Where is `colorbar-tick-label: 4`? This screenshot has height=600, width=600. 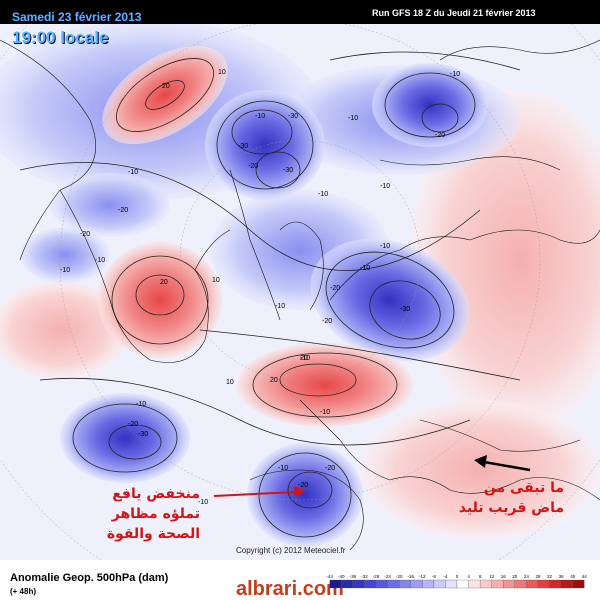
colorbar-tick-label: 4 is located at coordinates (468, 576).